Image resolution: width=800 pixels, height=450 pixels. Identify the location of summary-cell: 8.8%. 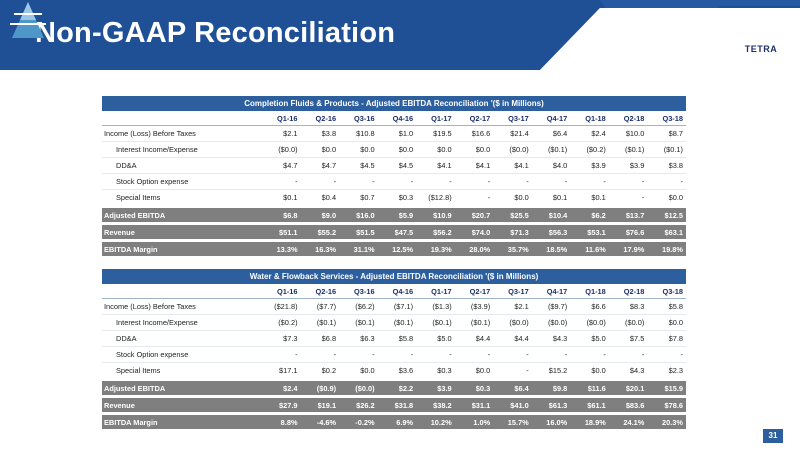
(281, 420).